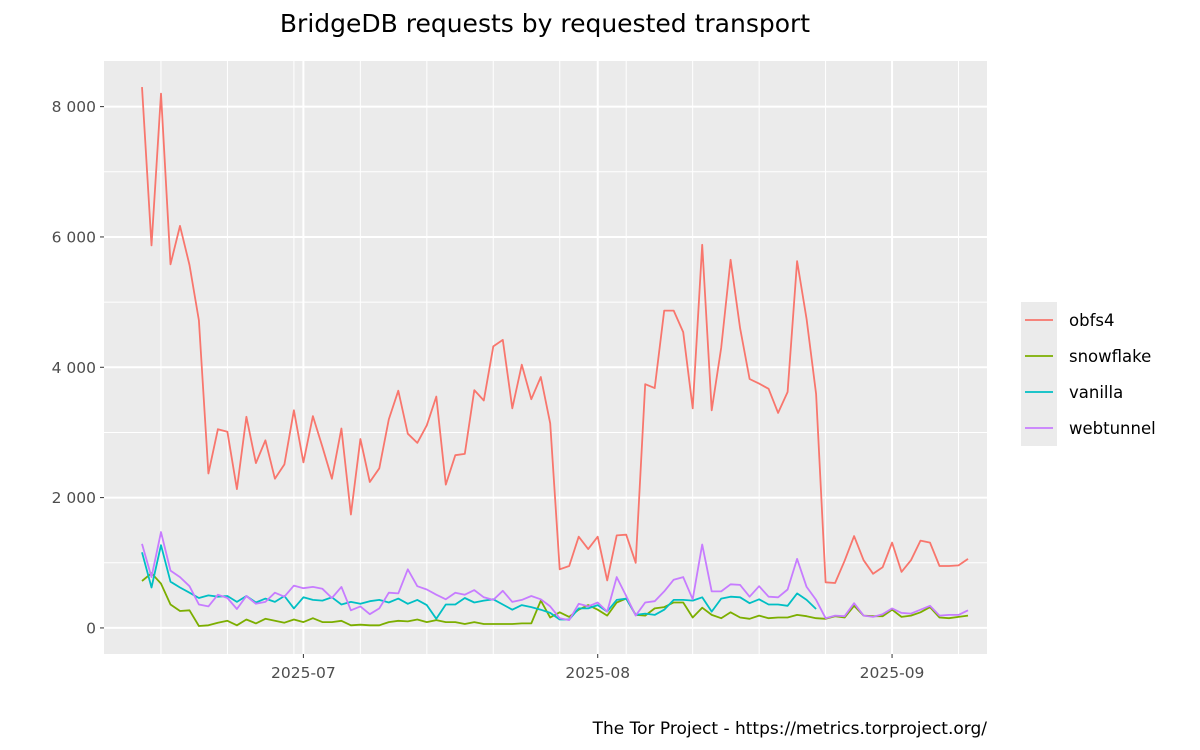 The height and width of the screenshot is (750, 1200). I want to click on x-tick-label: 2025-08, so click(597, 673).